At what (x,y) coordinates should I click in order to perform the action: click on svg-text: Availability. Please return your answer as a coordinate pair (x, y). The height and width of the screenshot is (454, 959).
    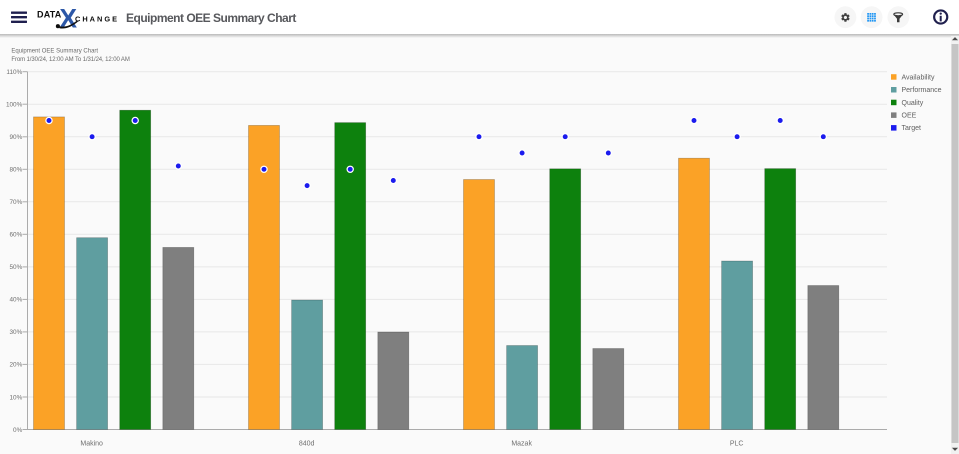
    Looking at the image, I should click on (918, 77).